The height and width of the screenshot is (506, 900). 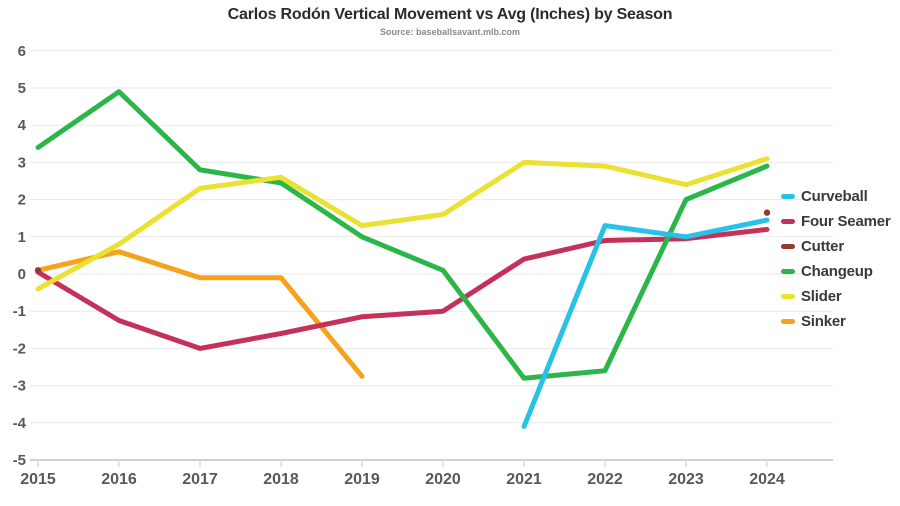 I want to click on y-tick-label: 0, so click(x=22, y=274).